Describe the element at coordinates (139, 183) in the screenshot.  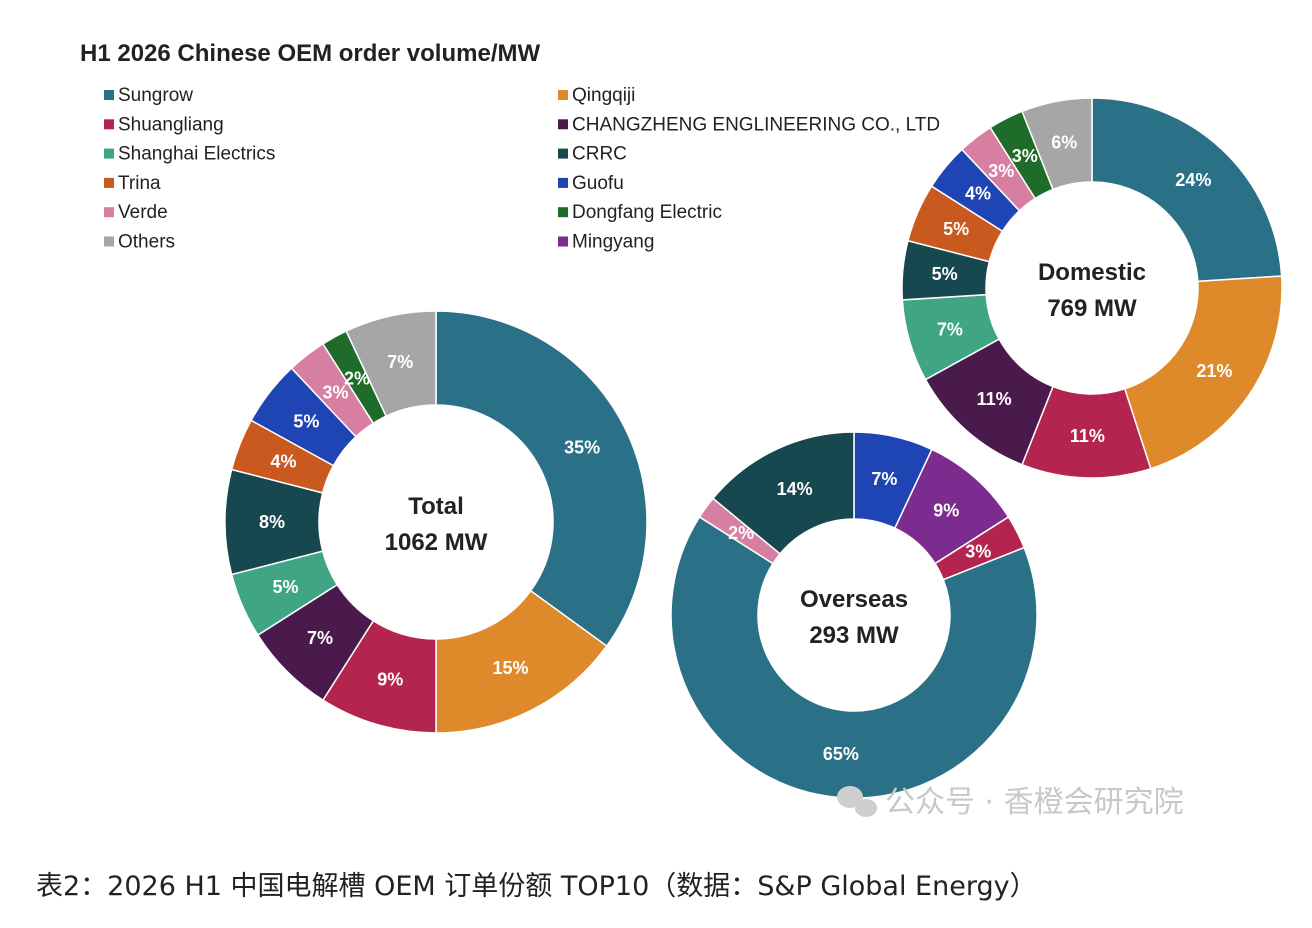
I see `legend-label: Trina` at that location.